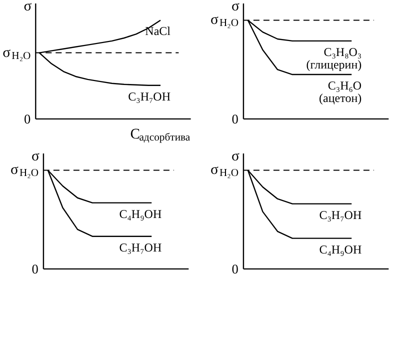  I want to click on series-label: C₃H₆O (ацетон), so click(340, 92).